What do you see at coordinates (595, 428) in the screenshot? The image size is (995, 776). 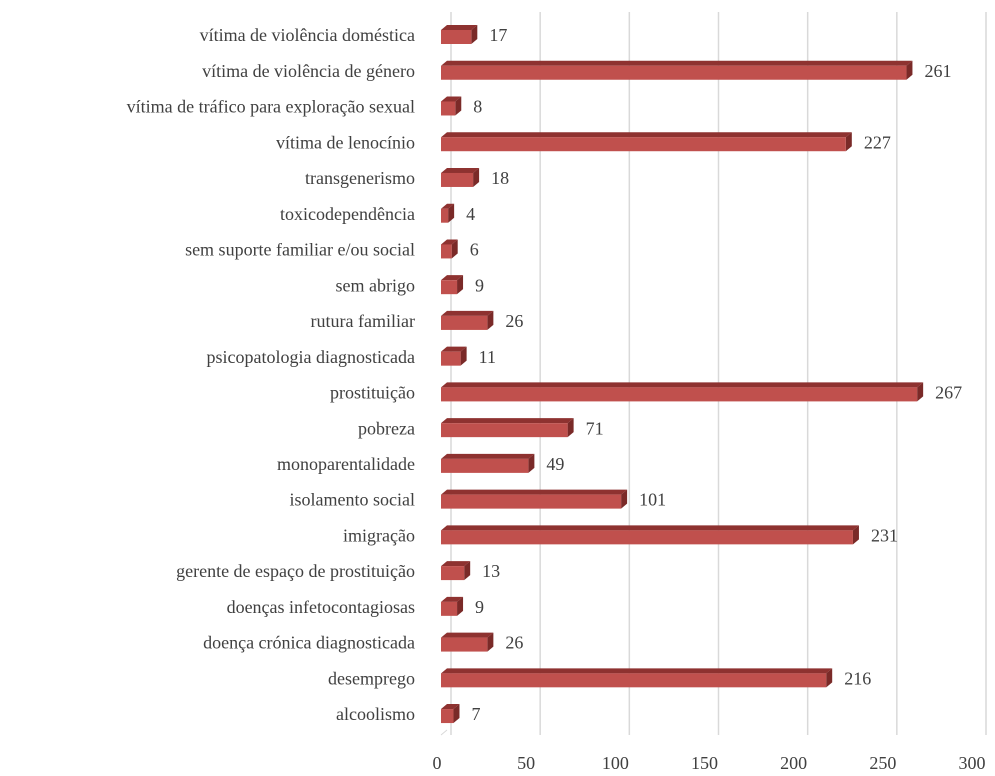 I see `data-label: 71` at bounding box center [595, 428].